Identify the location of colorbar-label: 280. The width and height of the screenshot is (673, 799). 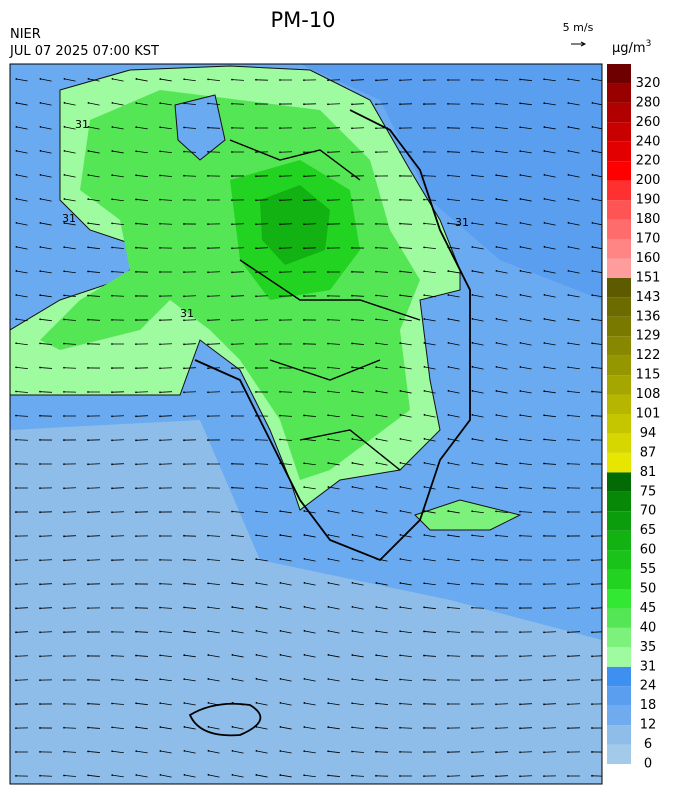
(648, 102).